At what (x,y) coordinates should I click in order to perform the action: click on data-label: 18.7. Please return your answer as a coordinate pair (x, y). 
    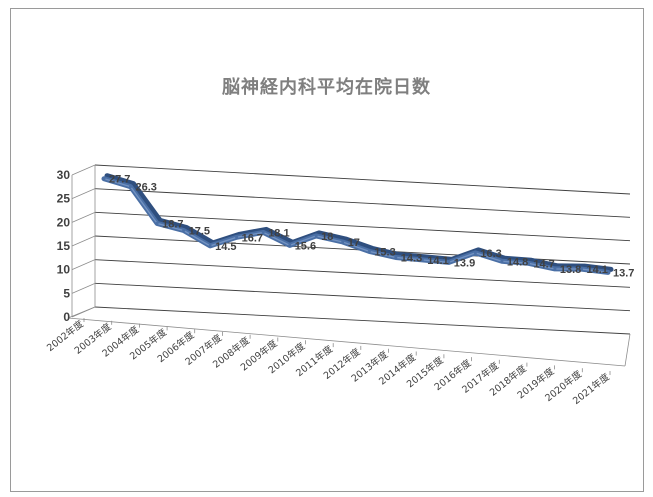
    Looking at the image, I should click on (172, 224).